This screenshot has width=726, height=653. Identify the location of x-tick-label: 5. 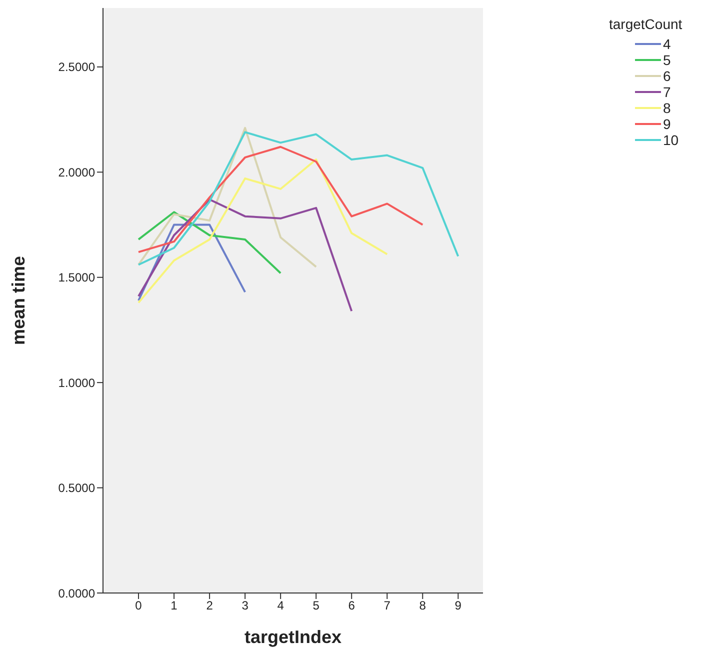
(316, 605).